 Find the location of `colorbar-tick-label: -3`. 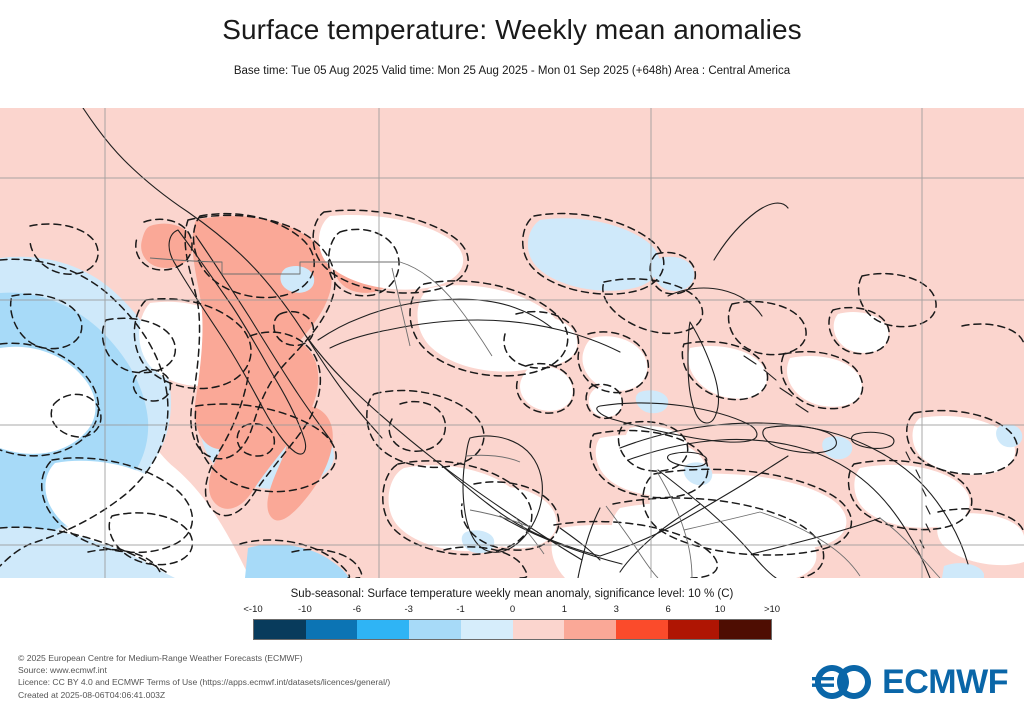

colorbar-tick-label: -3 is located at coordinates (408, 609).